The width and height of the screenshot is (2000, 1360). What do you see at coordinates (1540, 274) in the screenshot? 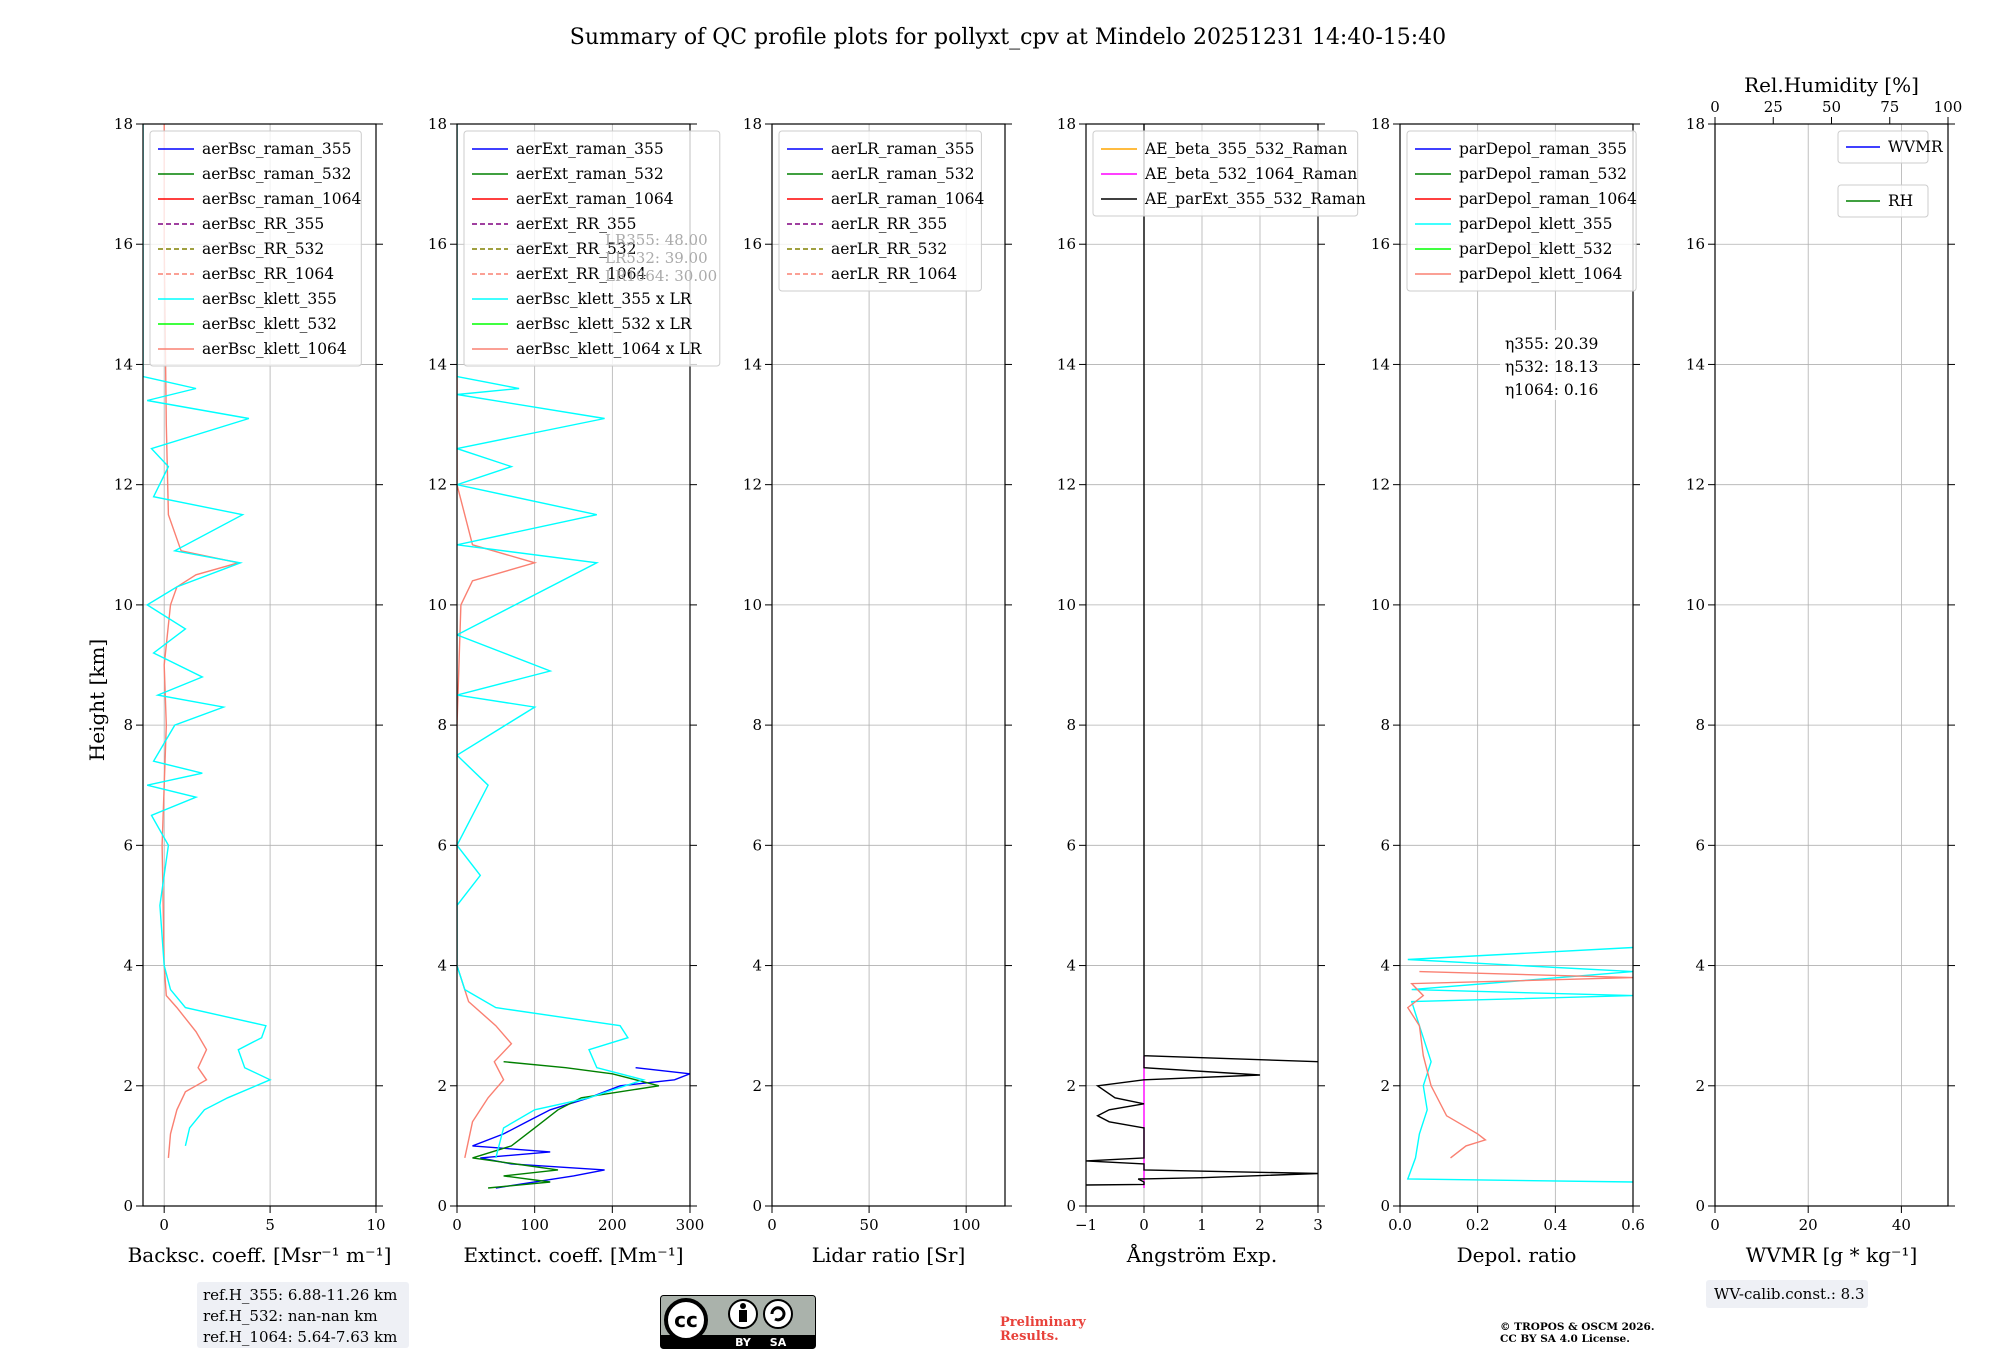
I see `legend-item: parDepol_klett_1064` at bounding box center [1540, 274].